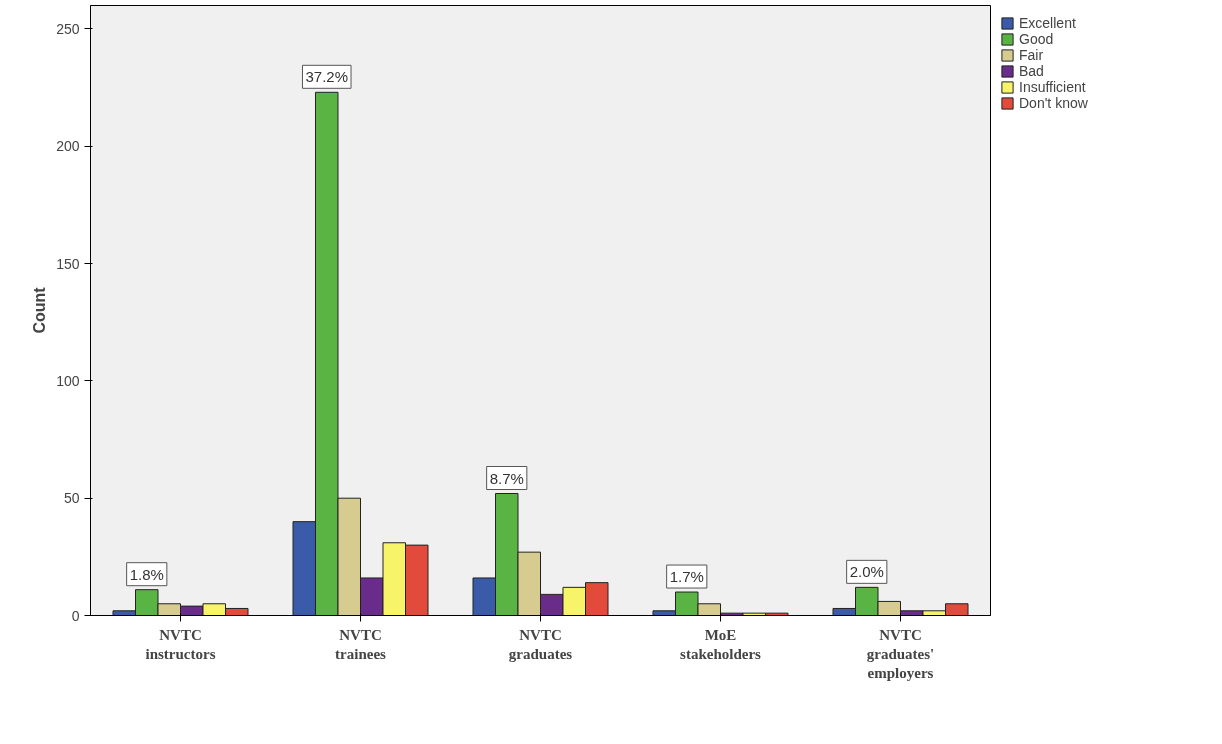  Describe the element at coordinates (1053, 103) in the screenshot. I see `legend-label: Don't know` at that location.